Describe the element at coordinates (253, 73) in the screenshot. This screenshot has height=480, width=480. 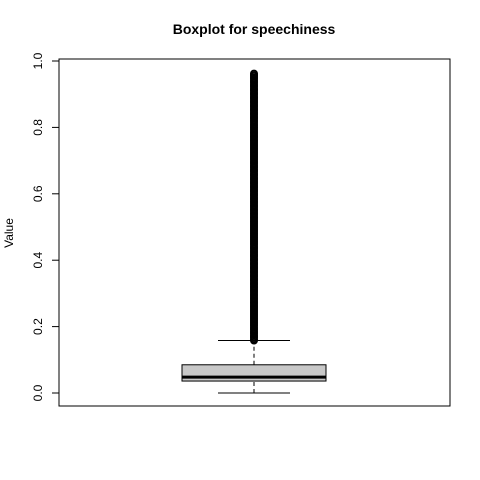
I see `outlier-point` at that location.